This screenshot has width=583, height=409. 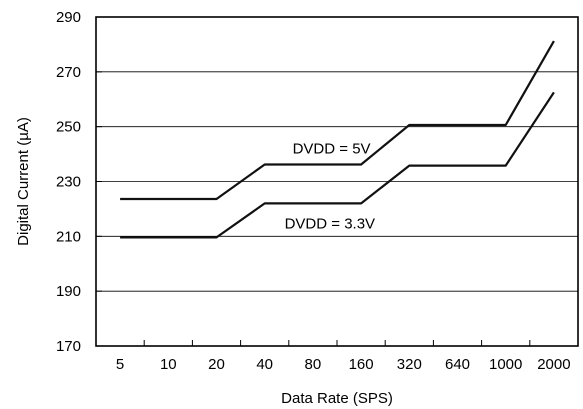 I want to click on y-tick-label-250: 250, so click(x=68, y=127).